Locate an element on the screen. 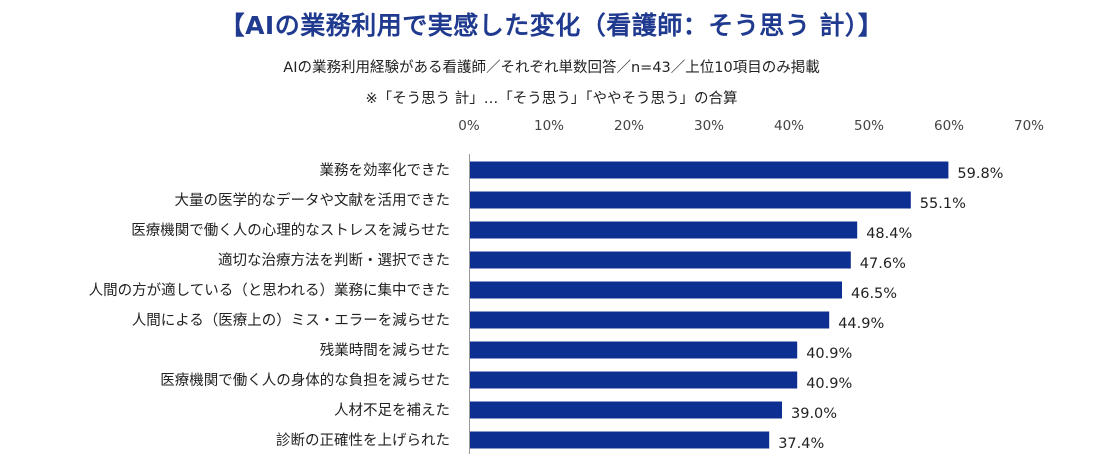  data-label: 44.9% is located at coordinates (861, 324).